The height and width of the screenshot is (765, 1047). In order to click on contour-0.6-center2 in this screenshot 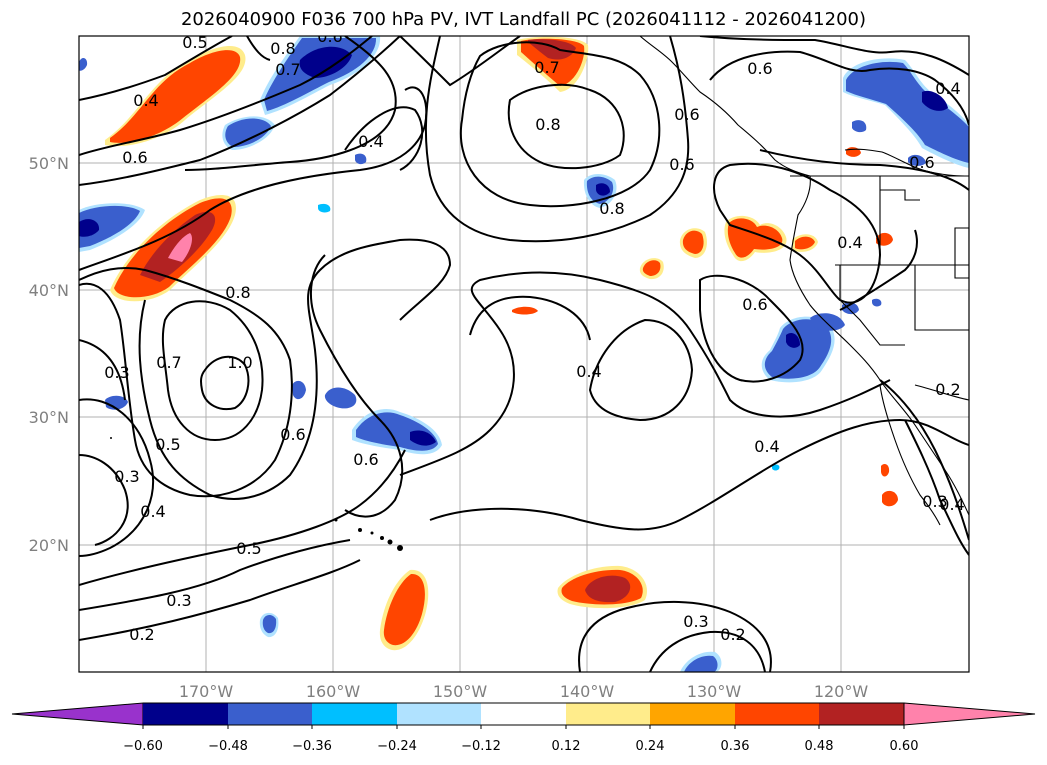, I will do `click(356, 386)`.